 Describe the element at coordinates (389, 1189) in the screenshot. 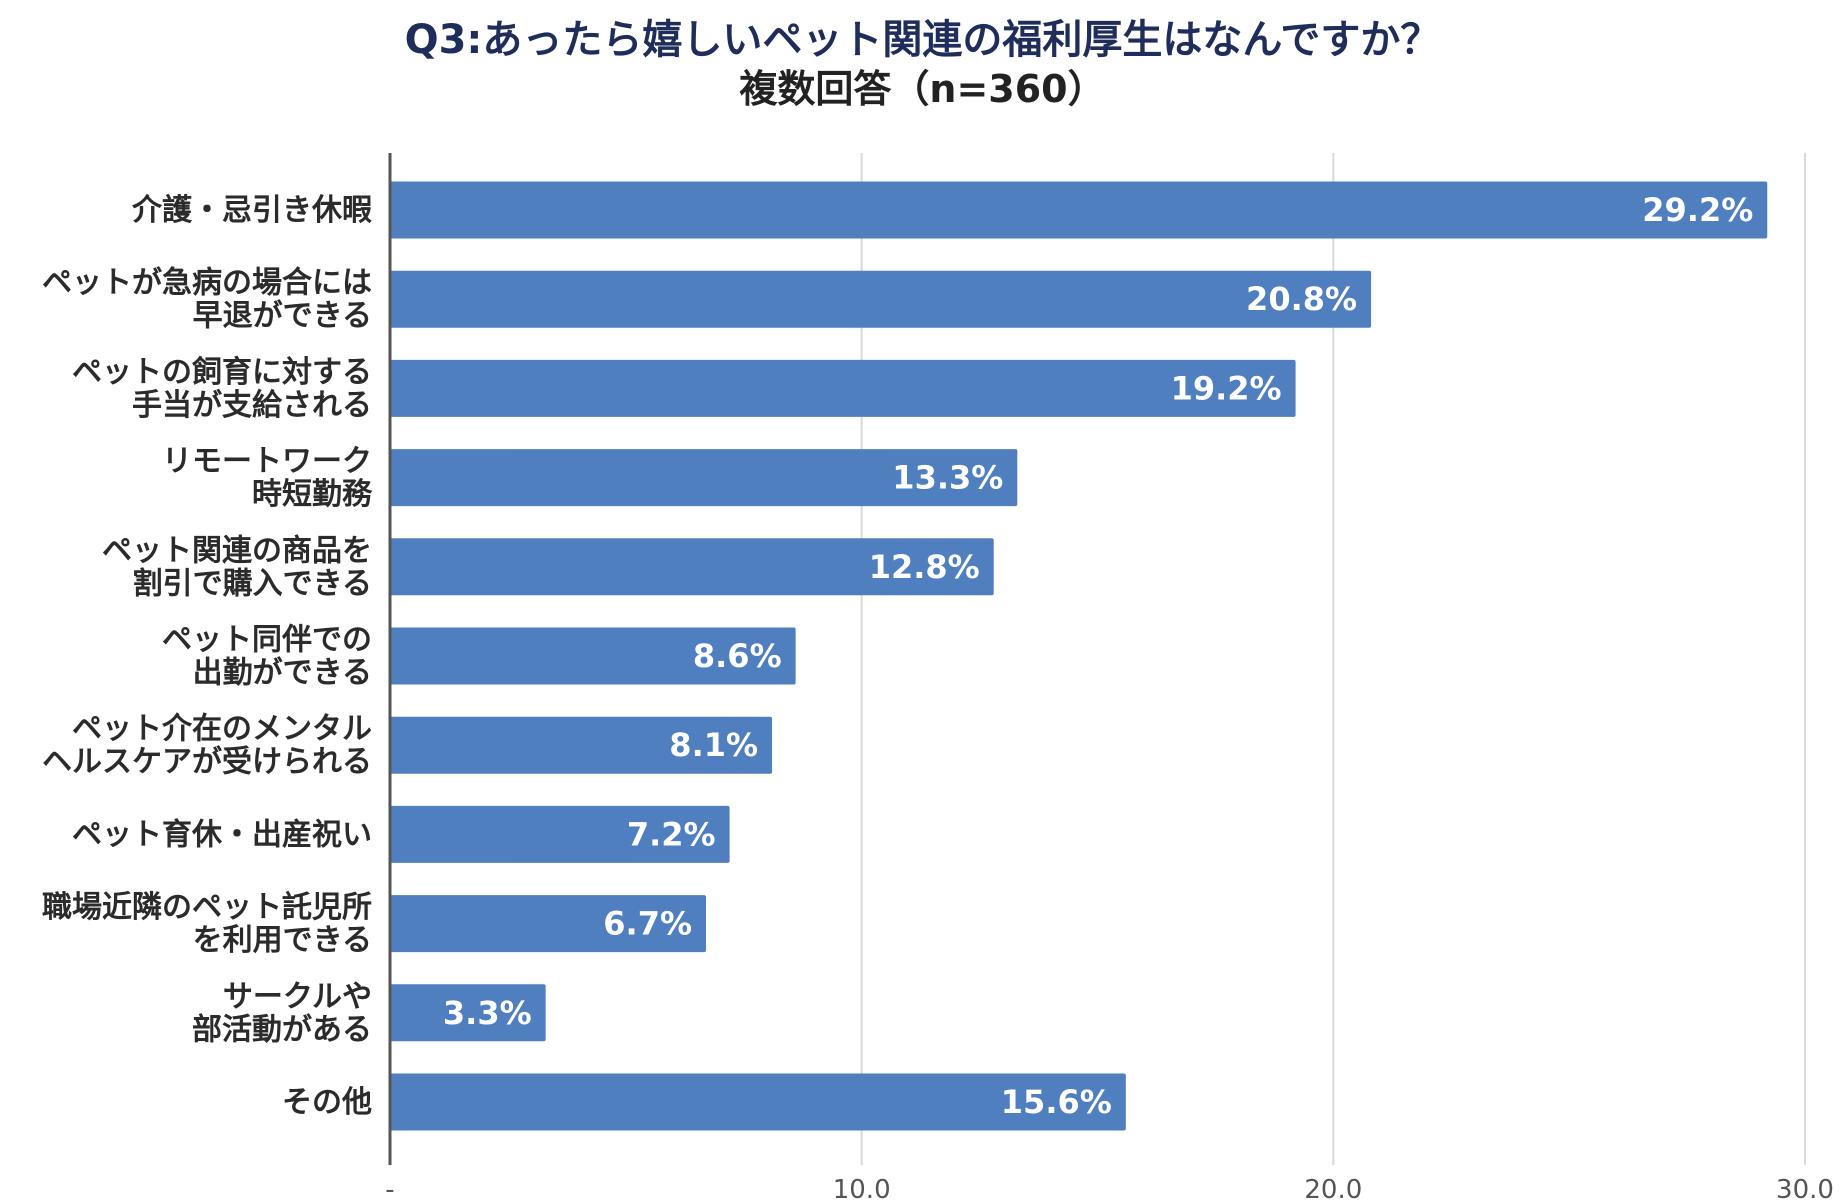

I see `x-tick-label: -` at that location.